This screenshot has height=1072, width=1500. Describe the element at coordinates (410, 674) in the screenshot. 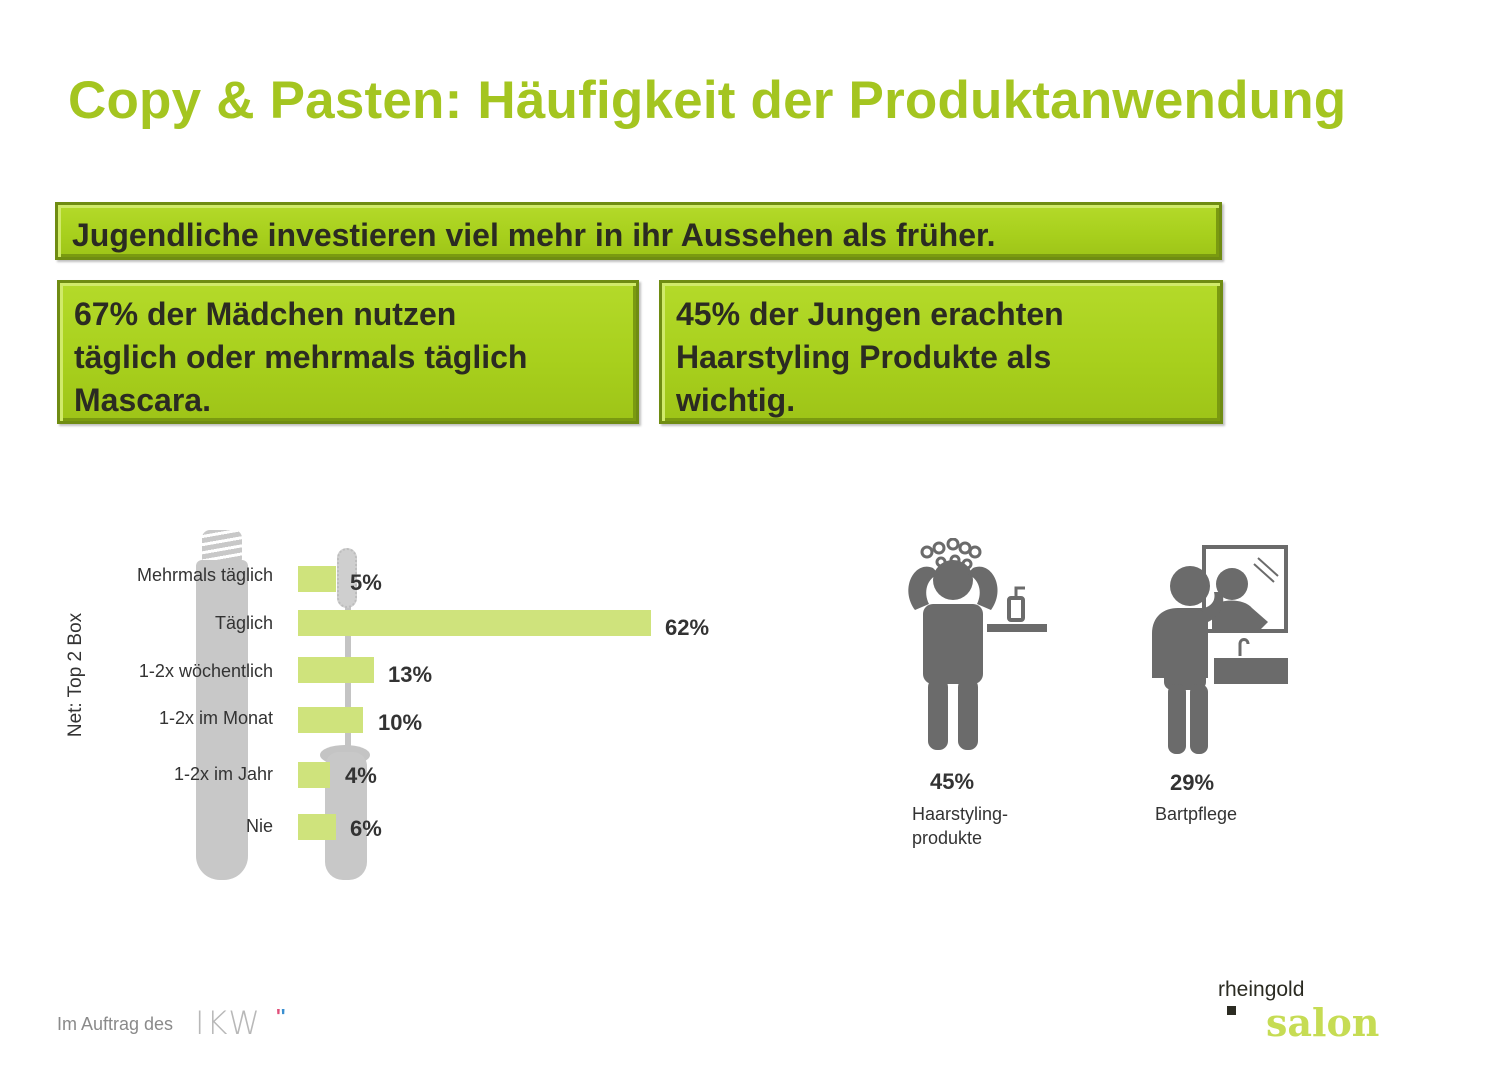

I see `bar-value: 13%` at that location.